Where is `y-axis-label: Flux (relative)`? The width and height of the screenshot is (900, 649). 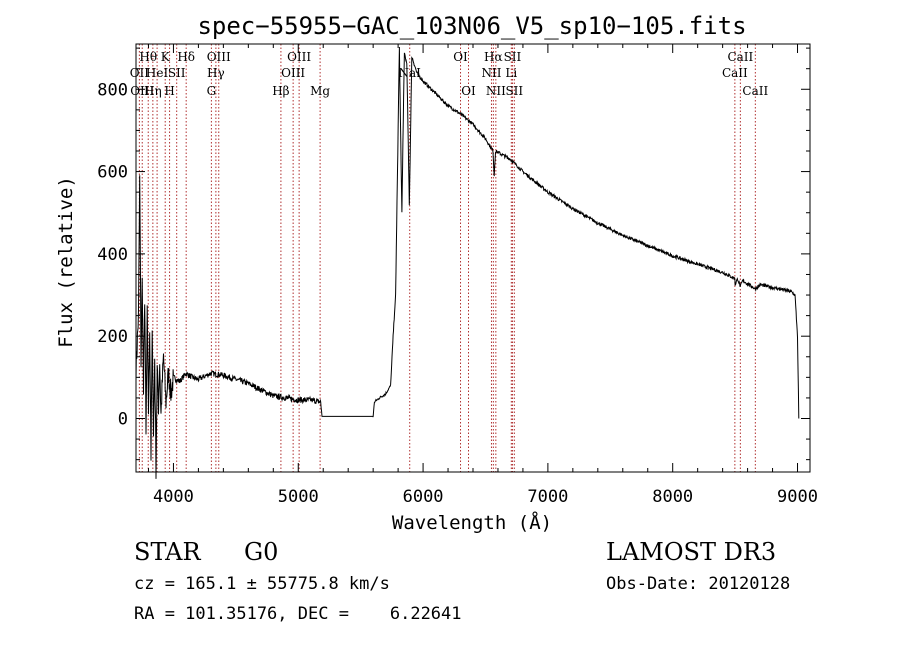 y-axis-label: Flux (relative) is located at coordinates (66, 262).